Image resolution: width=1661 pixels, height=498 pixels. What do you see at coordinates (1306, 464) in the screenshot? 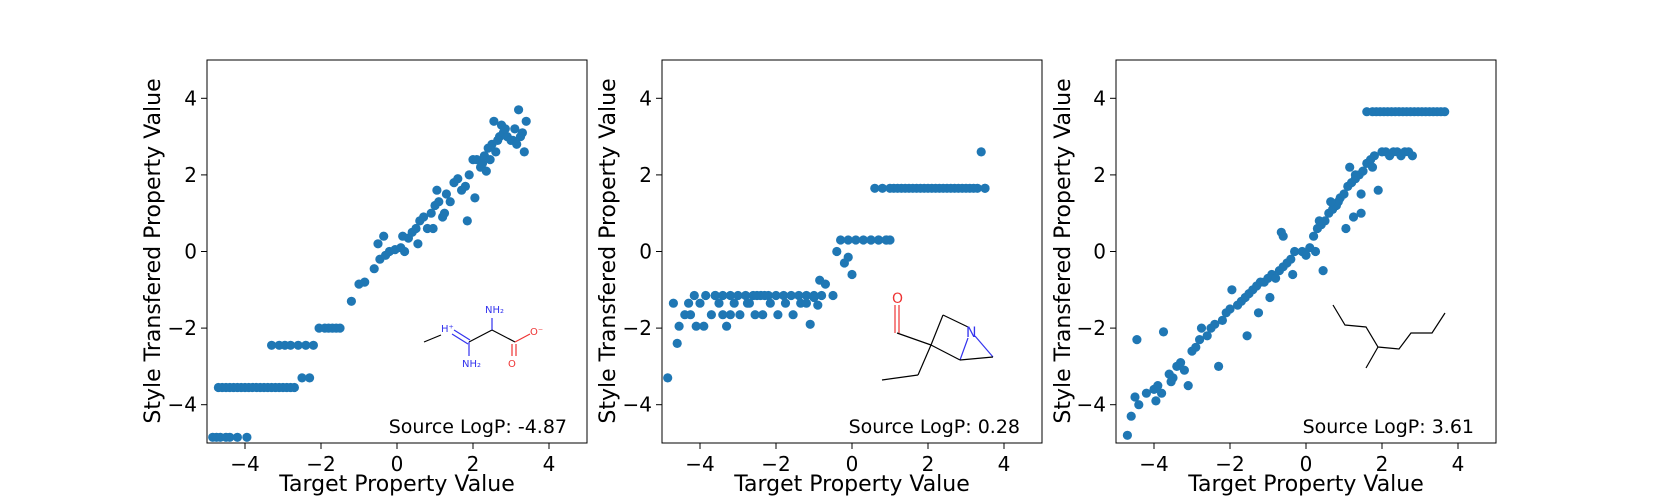
I see `x-tick-label: 0` at bounding box center [1306, 464].